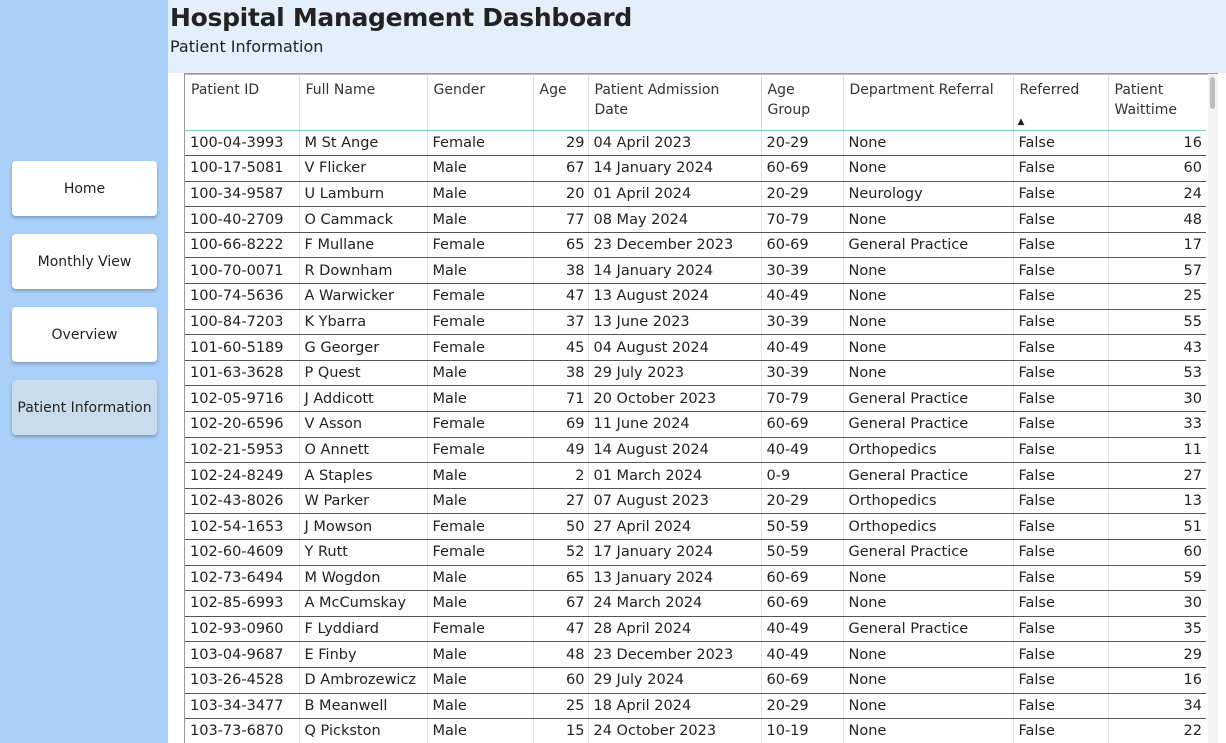  What do you see at coordinates (84, 261) in the screenshot?
I see `nav-button-monthly-view: Monthly View` at bounding box center [84, 261].